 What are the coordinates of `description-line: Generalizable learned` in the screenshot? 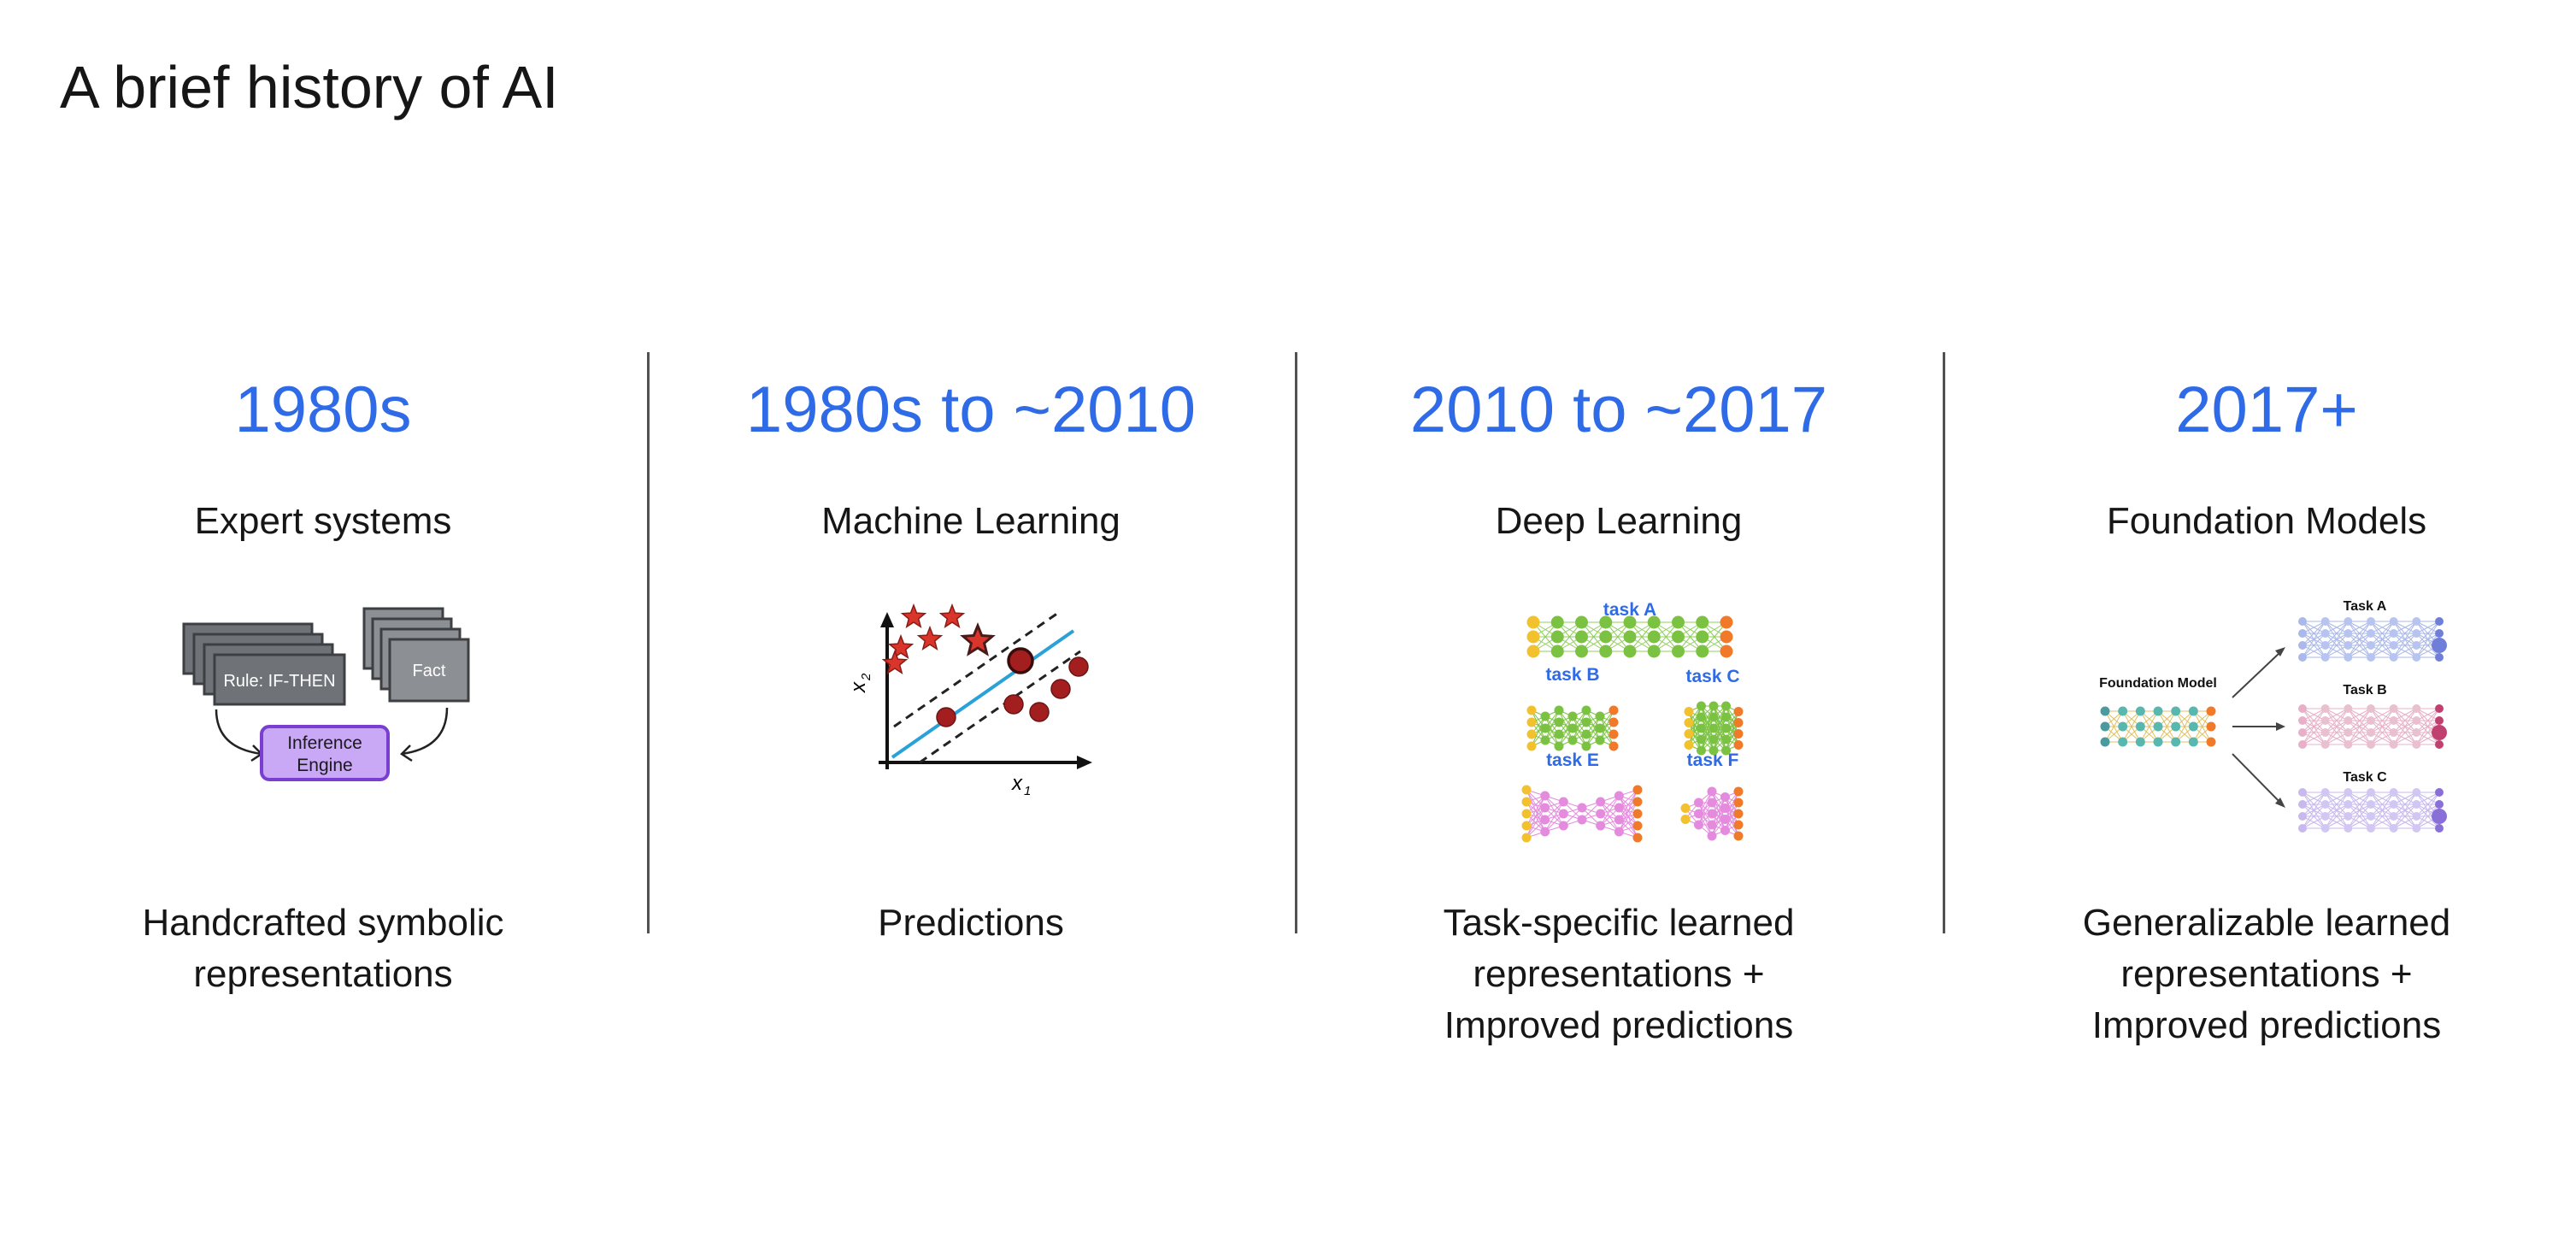 It's located at (2266, 923).